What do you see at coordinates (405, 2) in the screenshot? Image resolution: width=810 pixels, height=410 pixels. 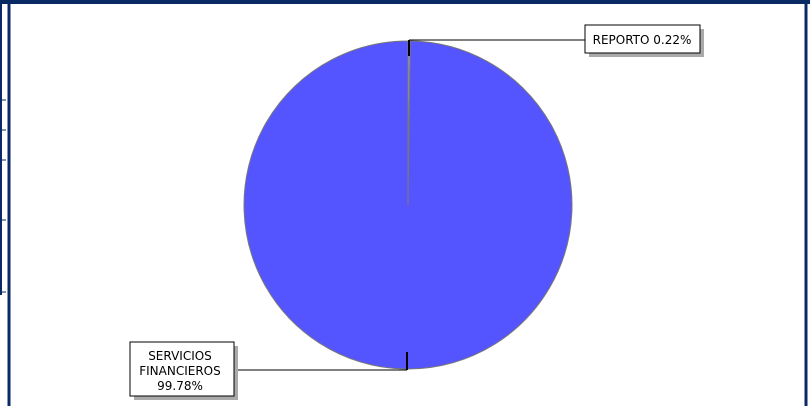 I see `chart-frame-top` at bounding box center [405, 2].